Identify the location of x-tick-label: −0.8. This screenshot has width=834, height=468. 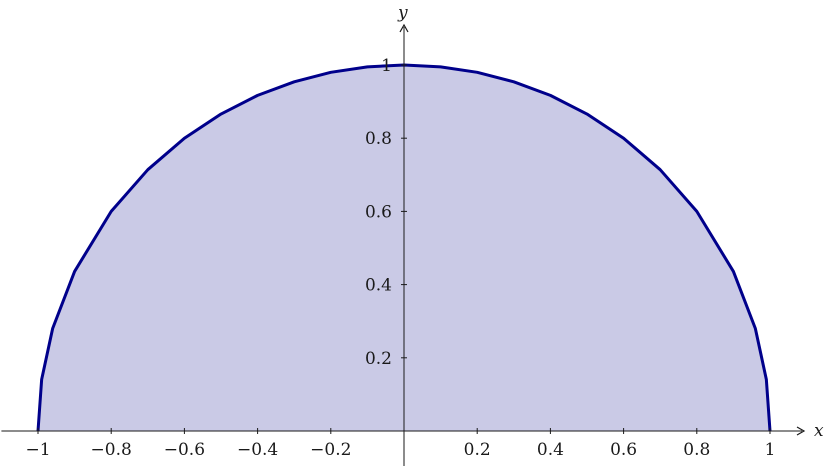
(111, 450).